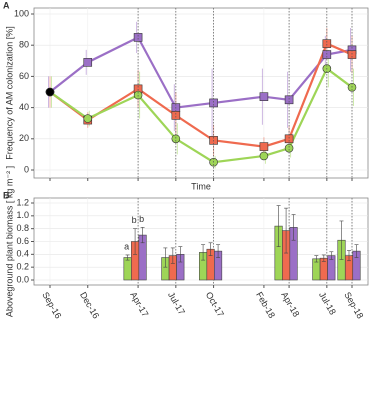  I want to click on y-tick-label: 0.8, so click(22, 228).